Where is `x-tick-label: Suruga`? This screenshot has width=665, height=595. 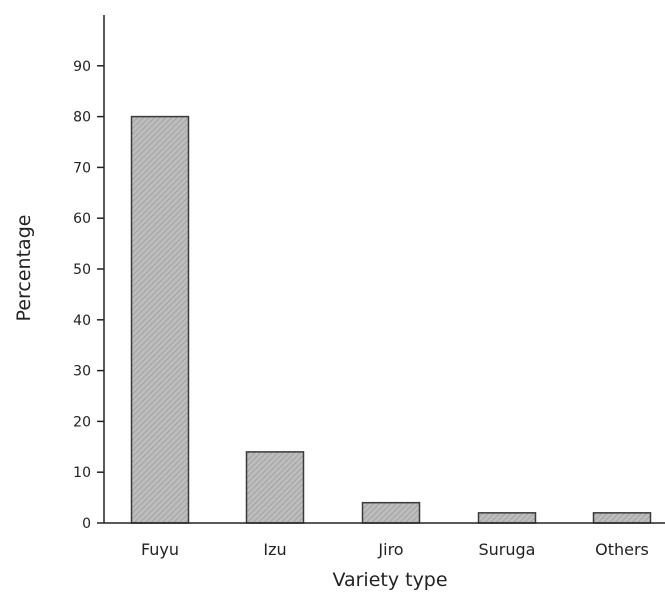 x-tick-label: Suruga is located at coordinates (507, 549).